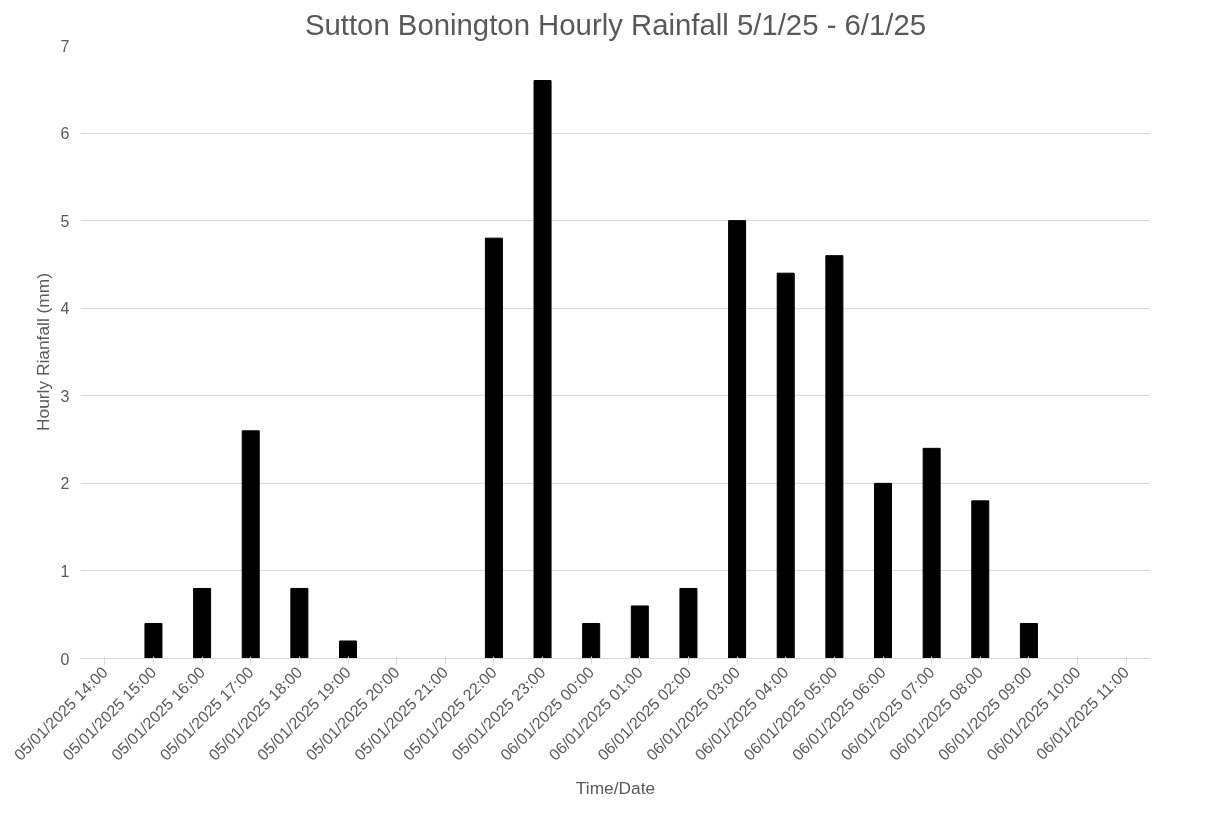 The width and height of the screenshot is (1206, 816). I want to click on y-tick-label: 0, so click(65, 659).